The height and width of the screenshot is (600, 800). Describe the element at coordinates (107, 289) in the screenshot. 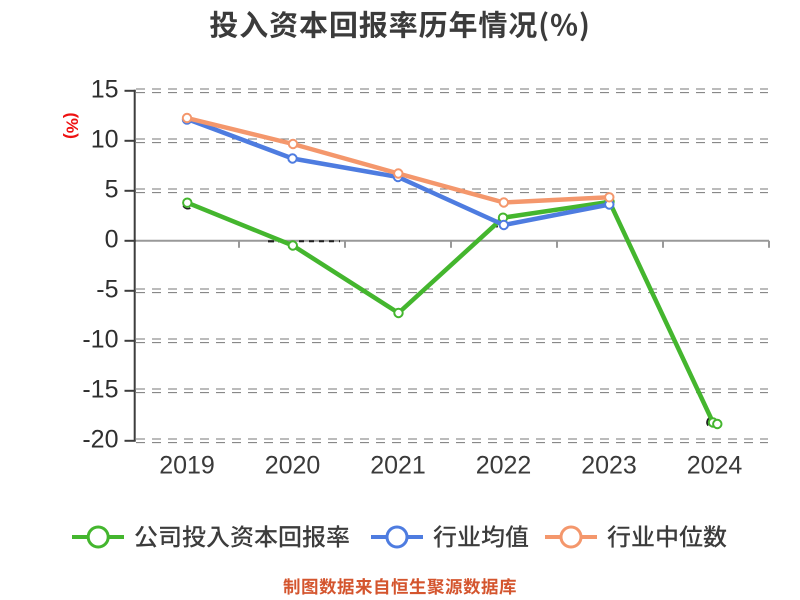

I see `svg-text: -5` at that location.